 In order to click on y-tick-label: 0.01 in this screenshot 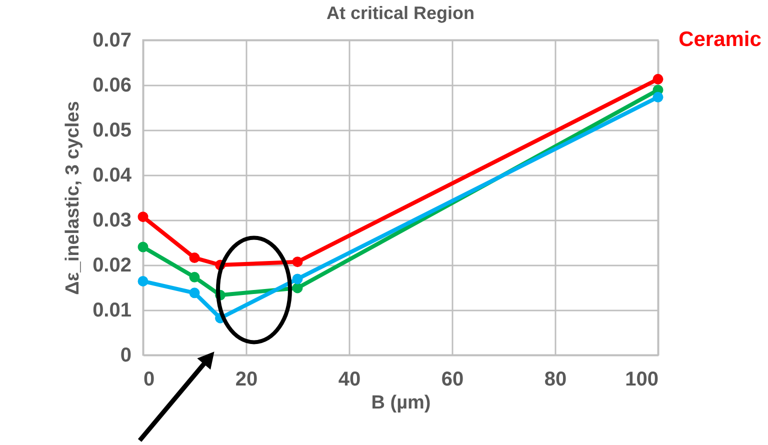, I will do `click(112, 311)`.